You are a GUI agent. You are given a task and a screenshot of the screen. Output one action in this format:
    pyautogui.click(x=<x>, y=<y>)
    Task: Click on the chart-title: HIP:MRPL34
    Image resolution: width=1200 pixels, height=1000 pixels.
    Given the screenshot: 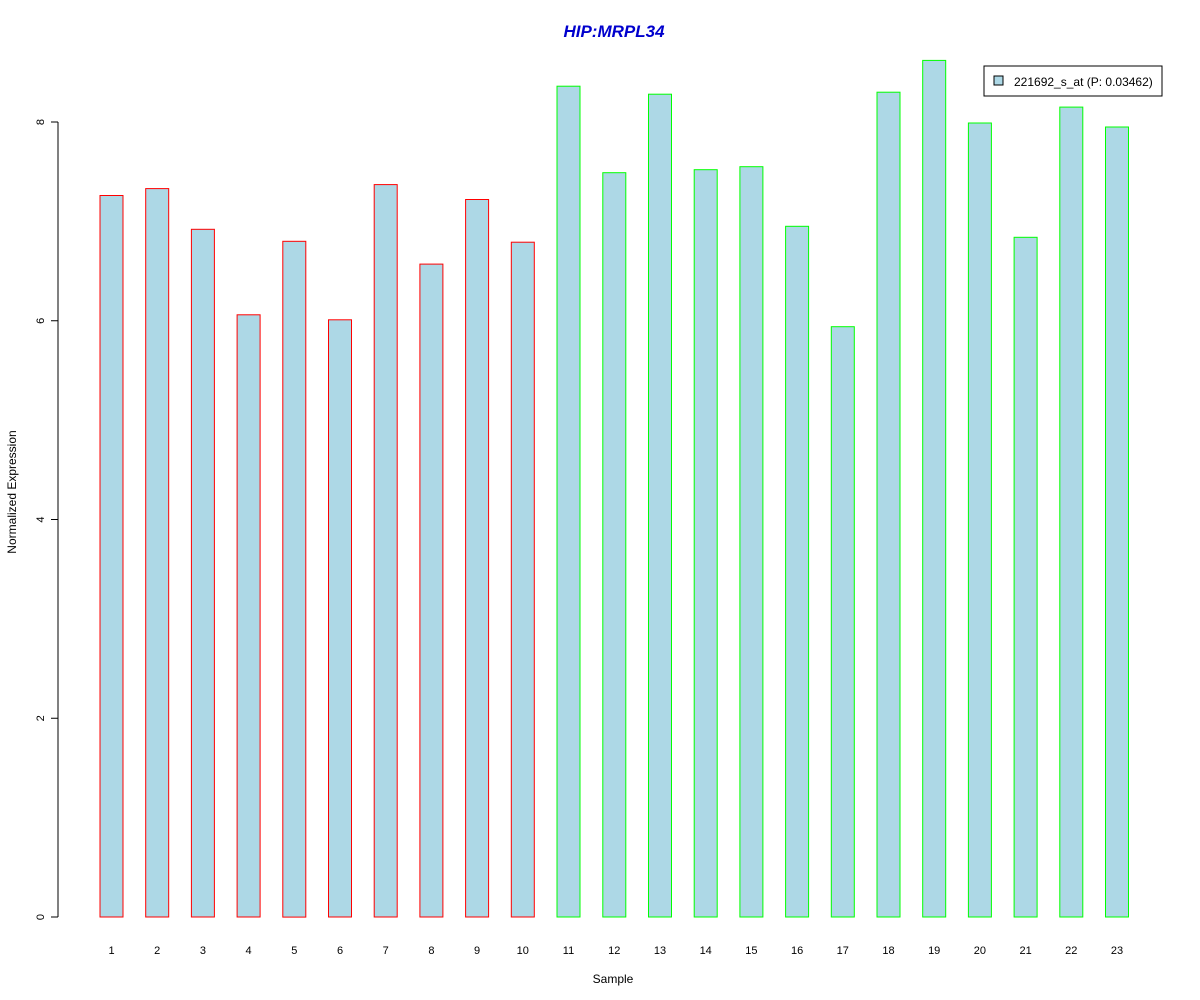 What is the action you would take?
    pyautogui.click(x=614, y=31)
    